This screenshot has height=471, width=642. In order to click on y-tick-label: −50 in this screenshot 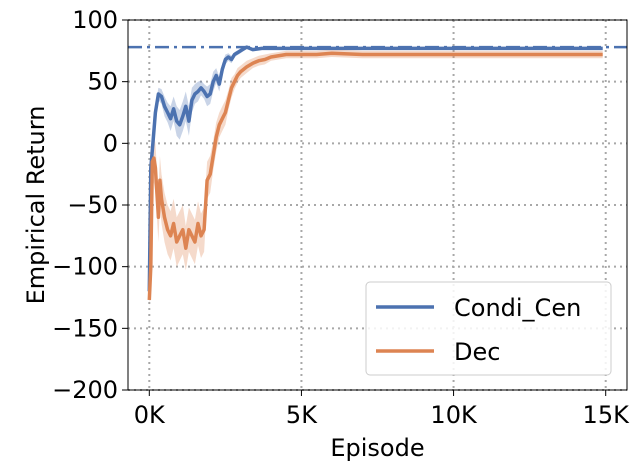, I will do `click(92, 205)`.